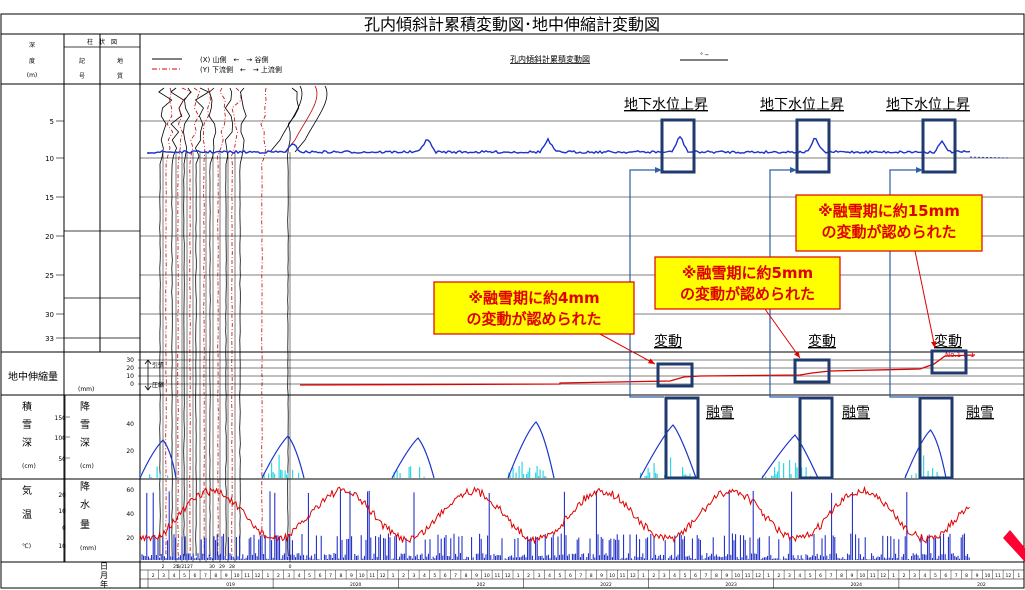 The height and width of the screenshot is (590, 1025). What do you see at coordinates (49, 198) in the screenshot?
I see `depth-tick-label: 15` at bounding box center [49, 198].